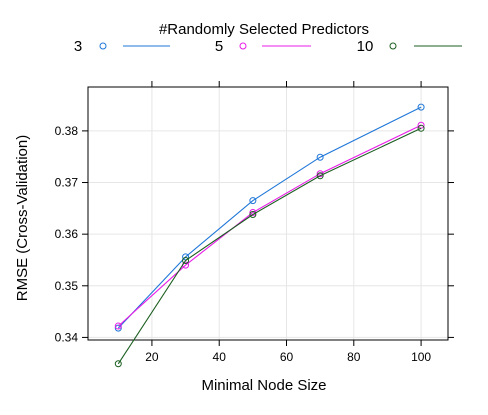 This screenshot has height=415, width=488. What do you see at coordinates (365, 46) in the screenshot?
I see `legend-label-10: 10` at bounding box center [365, 46].